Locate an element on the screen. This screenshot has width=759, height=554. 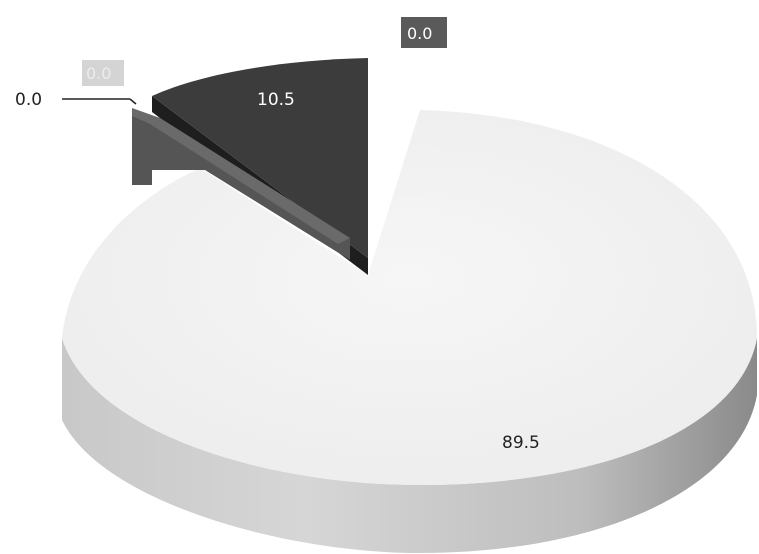
data-label-tag-dark-box is located at coordinates (424, 32).